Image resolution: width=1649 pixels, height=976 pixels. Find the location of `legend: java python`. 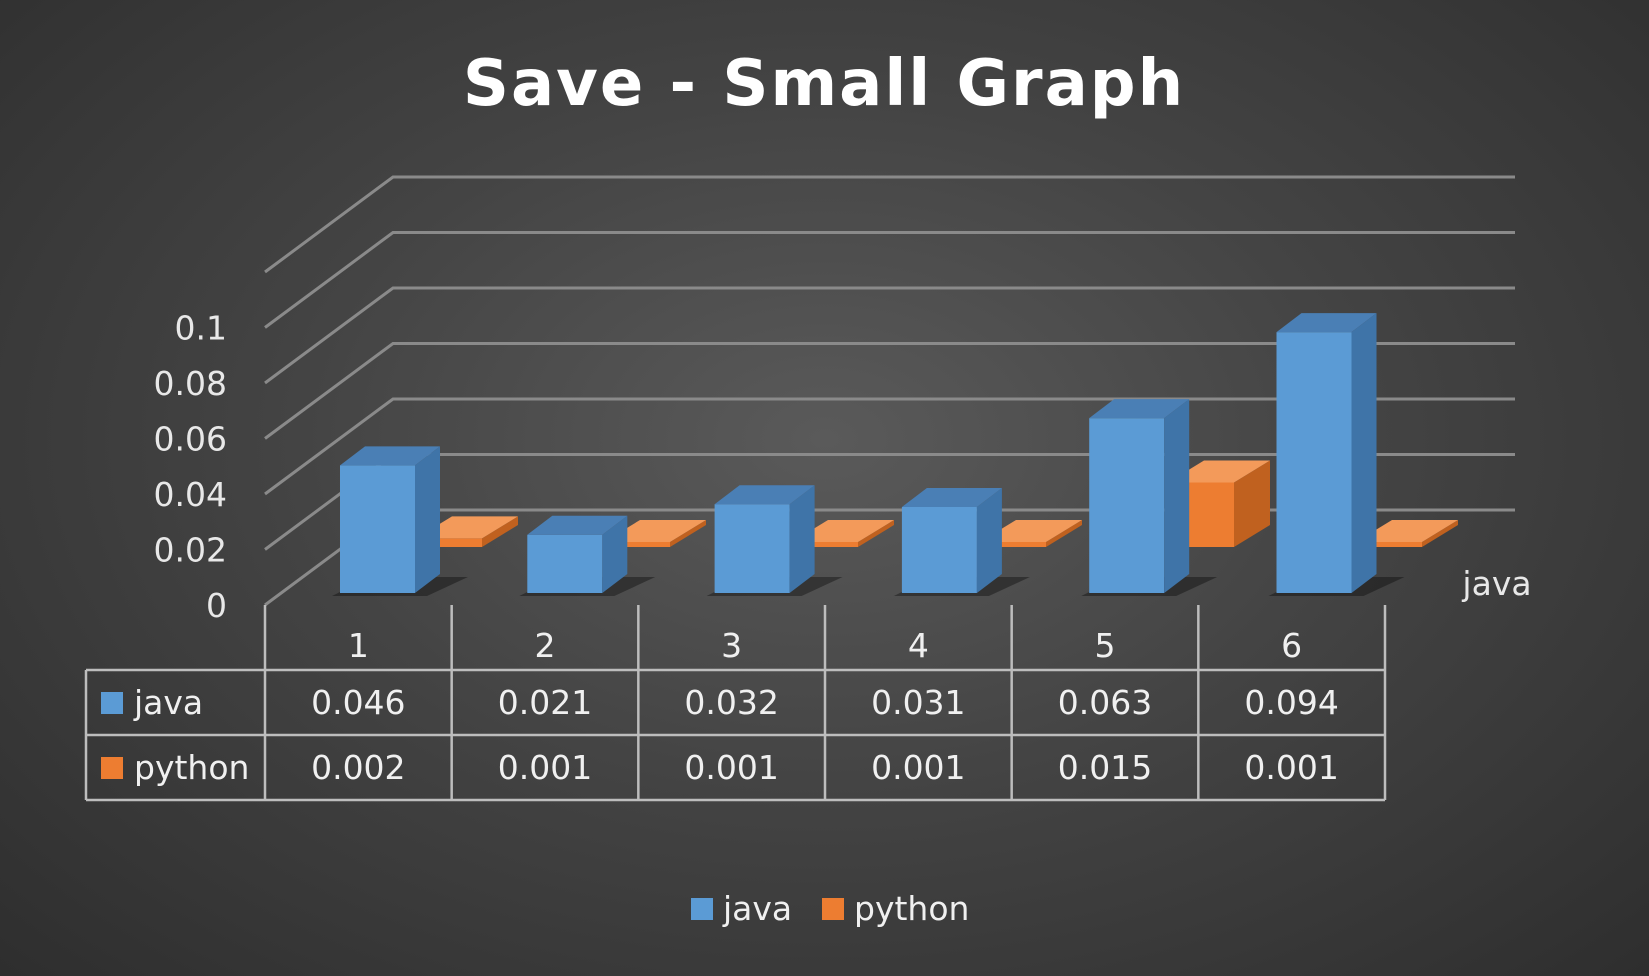

legend: java python is located at coordinates (830, 908).